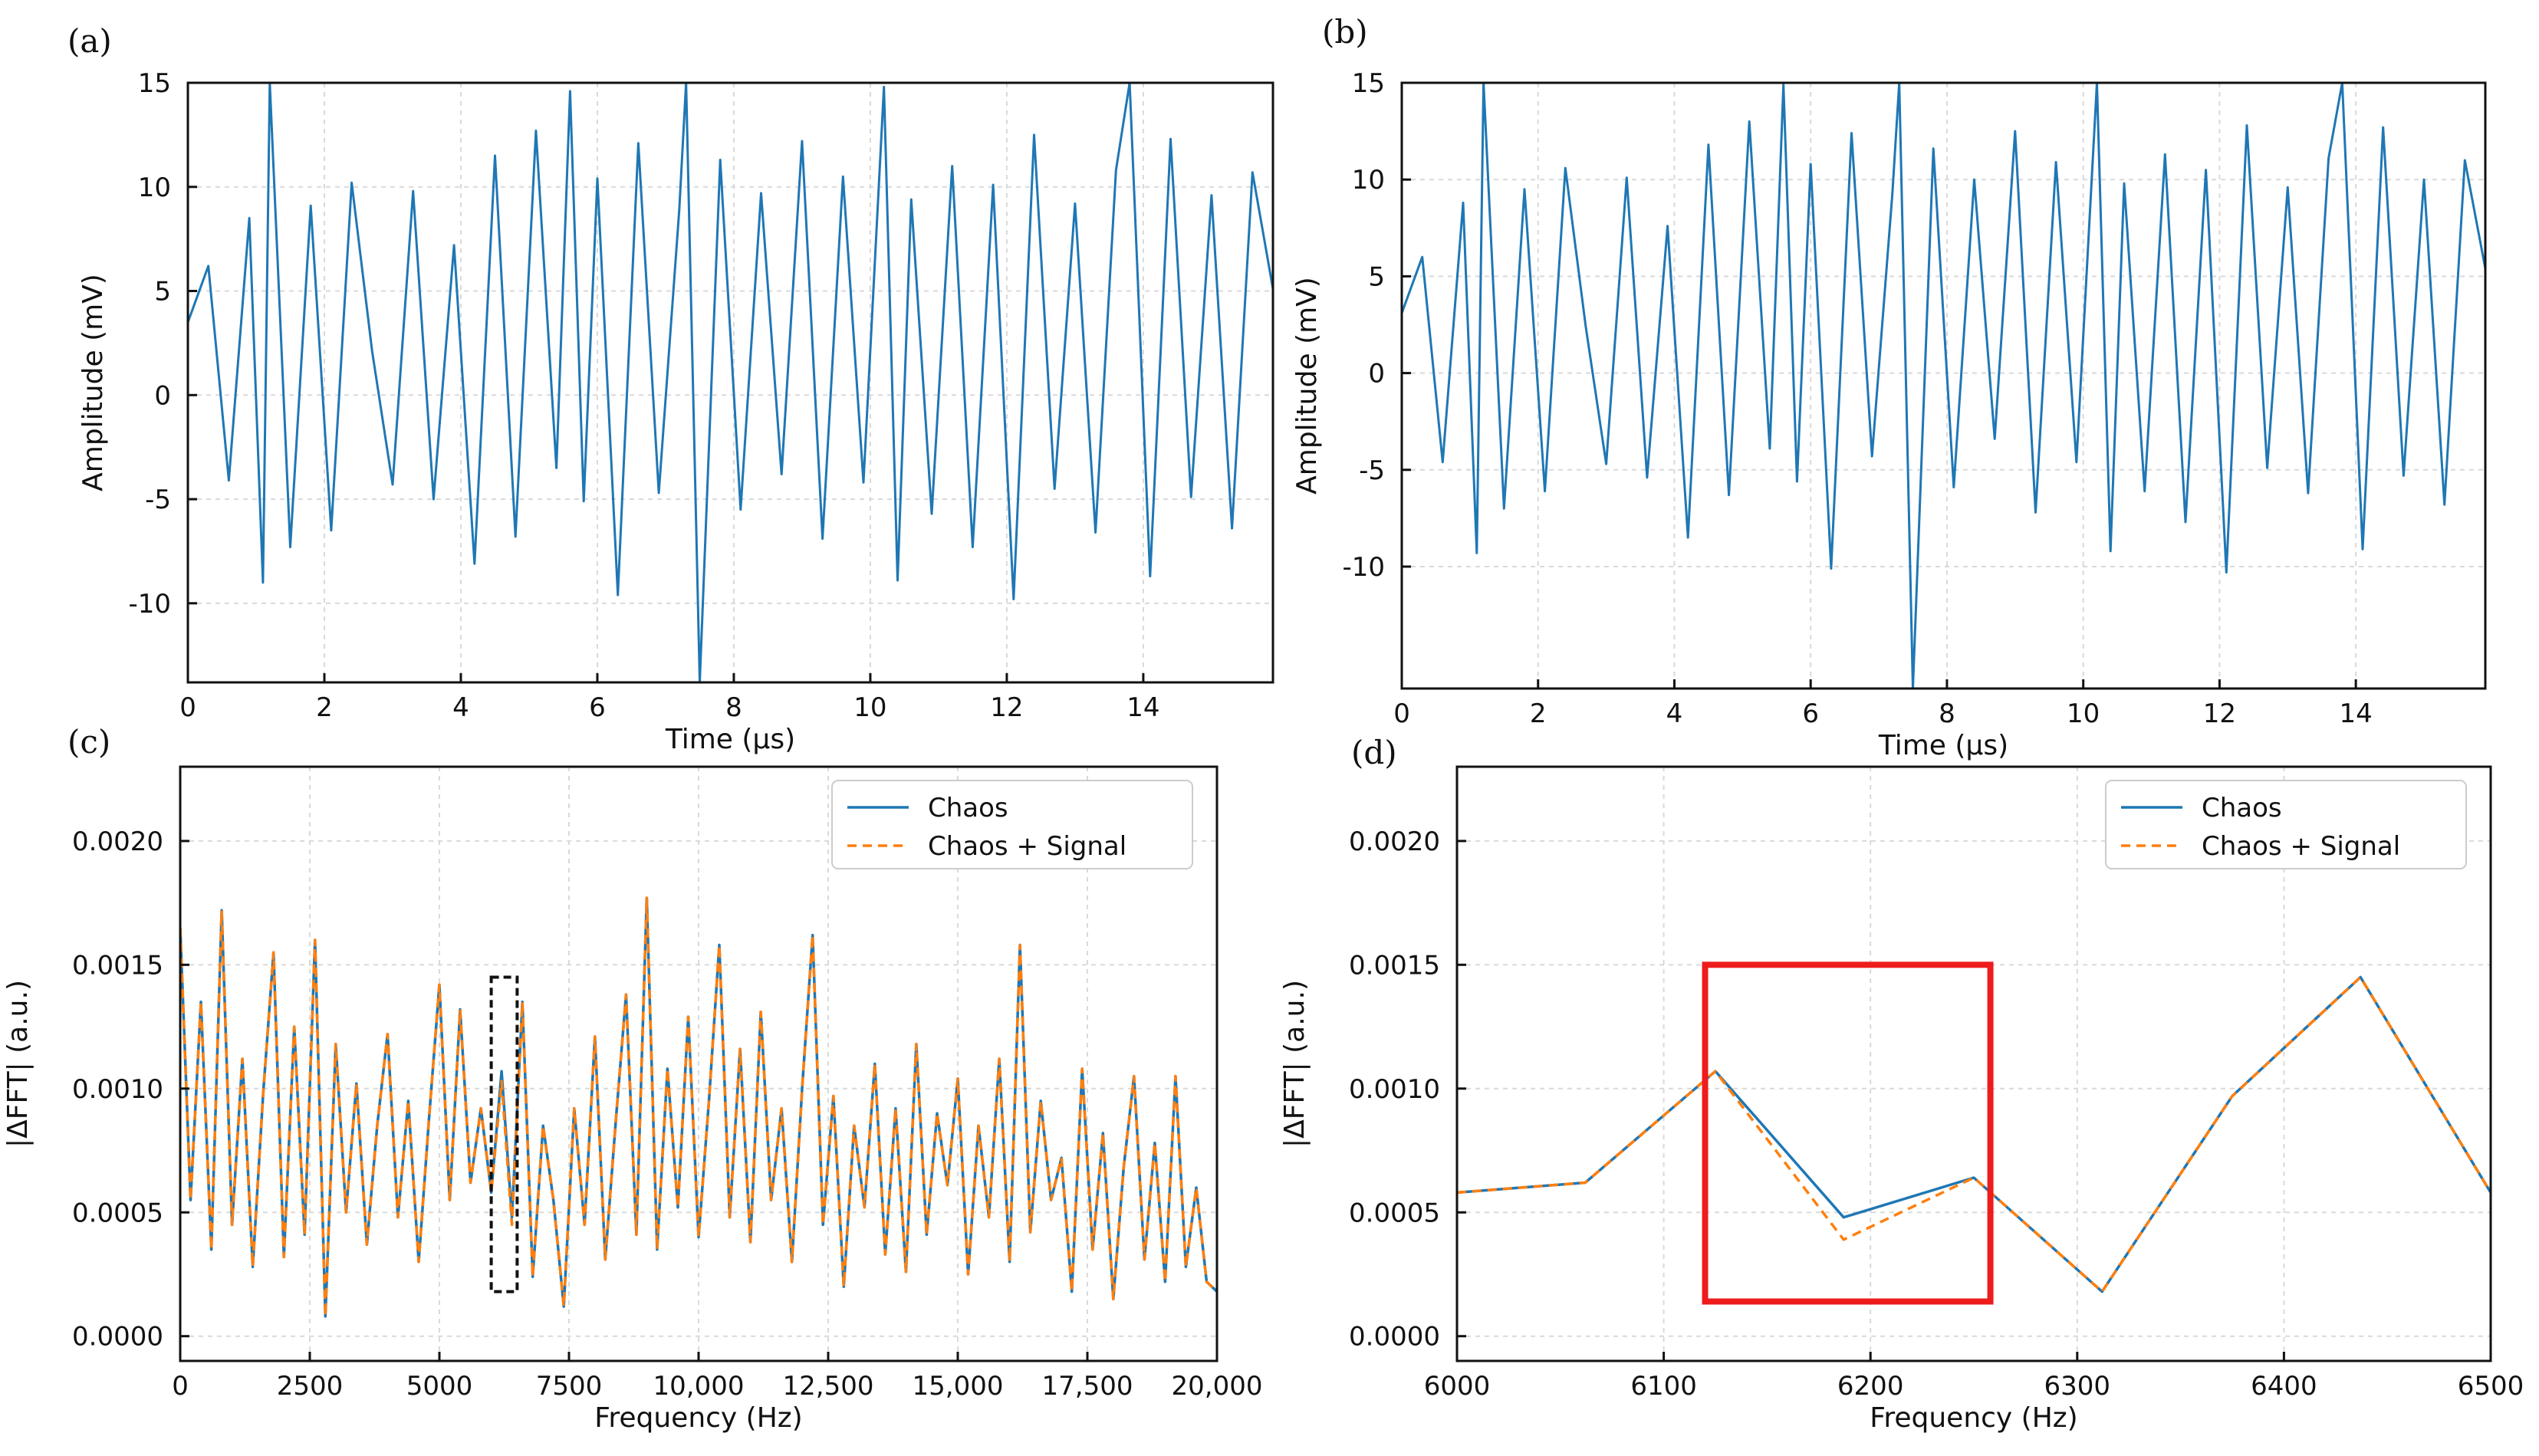 This screenshot has width=2539, height=1456. I want to click on x-tick-label: 12,500, so click(828, 1386).